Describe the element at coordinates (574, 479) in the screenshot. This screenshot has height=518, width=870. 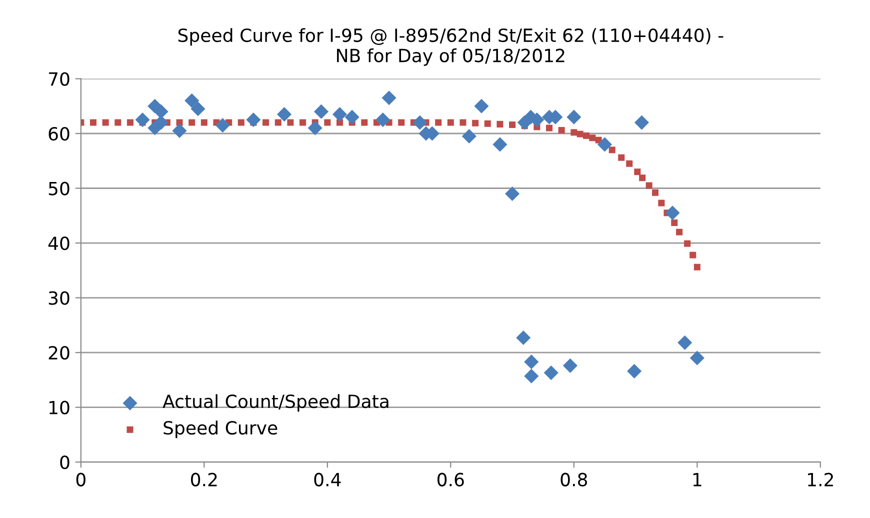
I see `x-tick-label: 0.8` at that location.